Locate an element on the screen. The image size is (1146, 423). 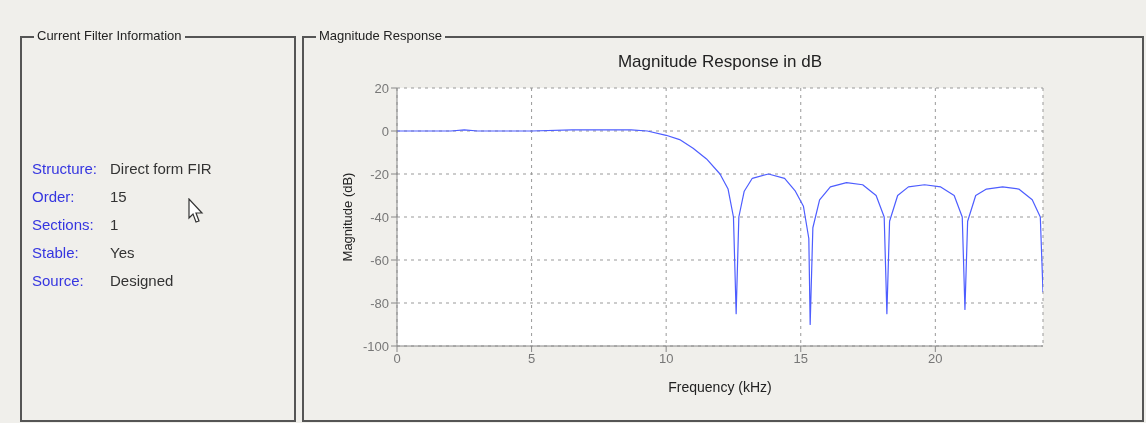
text: Current Filter Information is located at coordinates (109, 35).